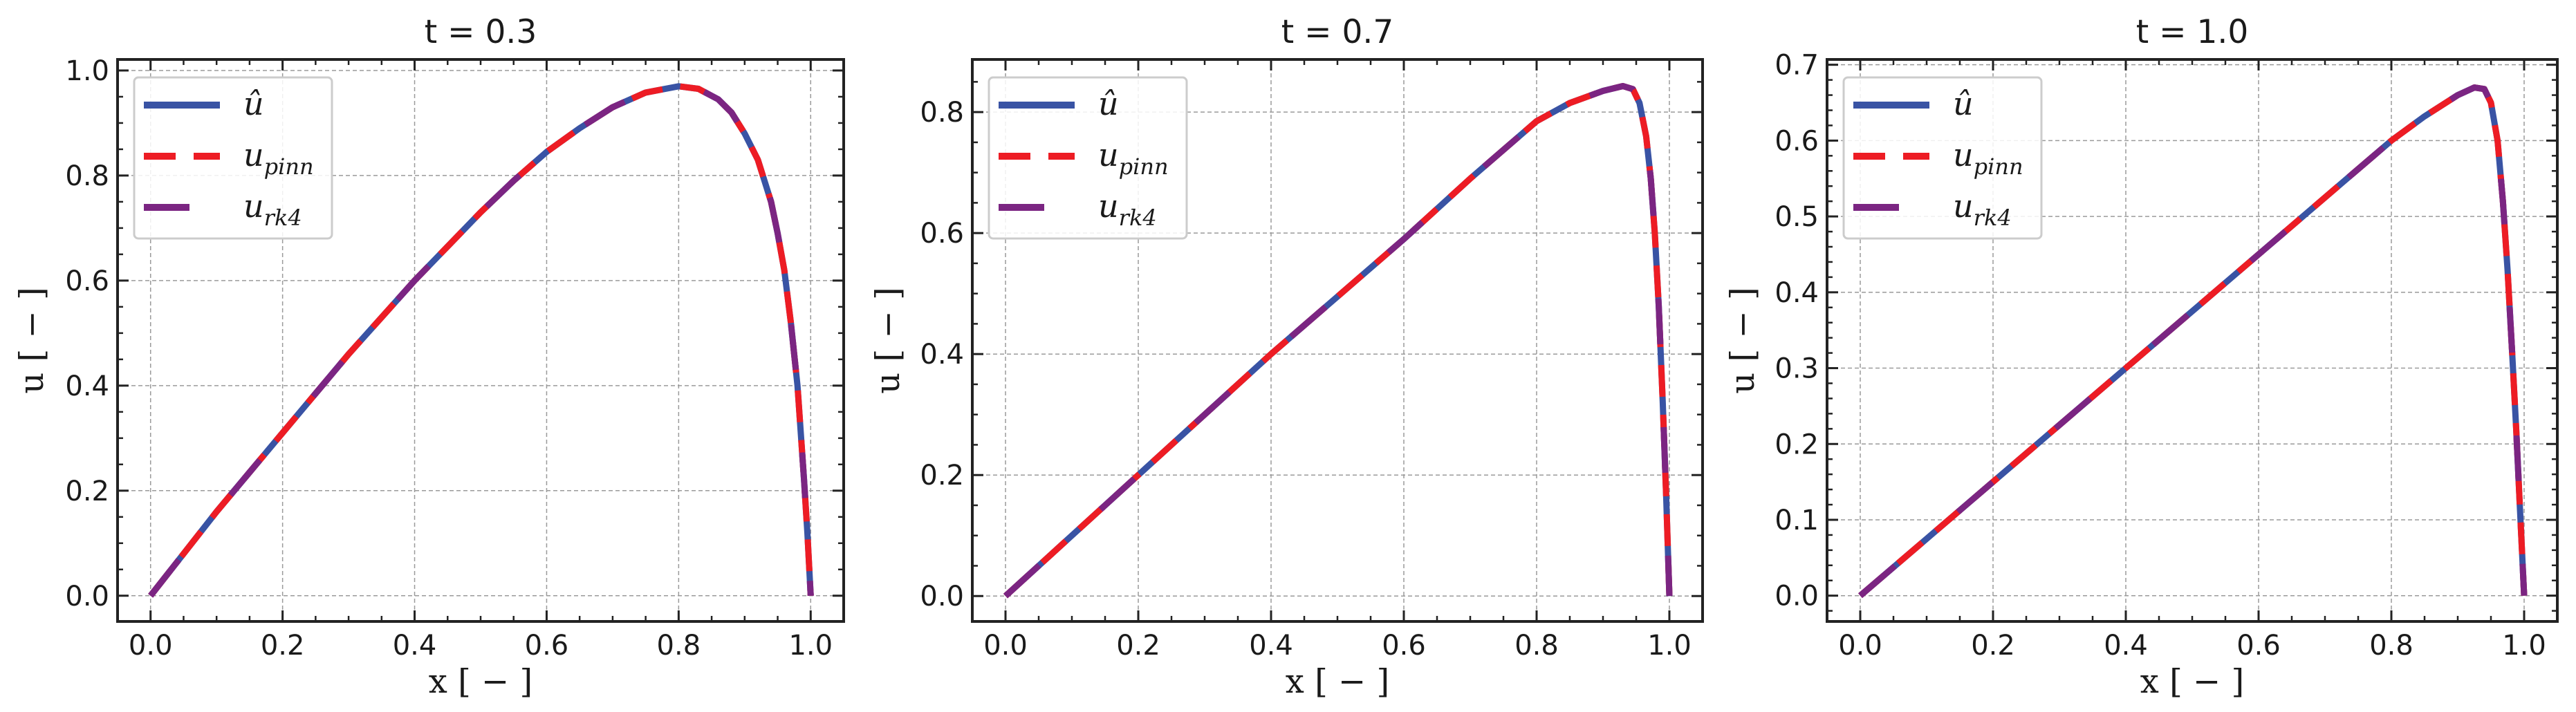 The image size is (2576, 712). What do you see at coordinates (1337, 32) in the screenshot?
I see `subplot-title: t = 0.7` at bounding box center [1337, 32].